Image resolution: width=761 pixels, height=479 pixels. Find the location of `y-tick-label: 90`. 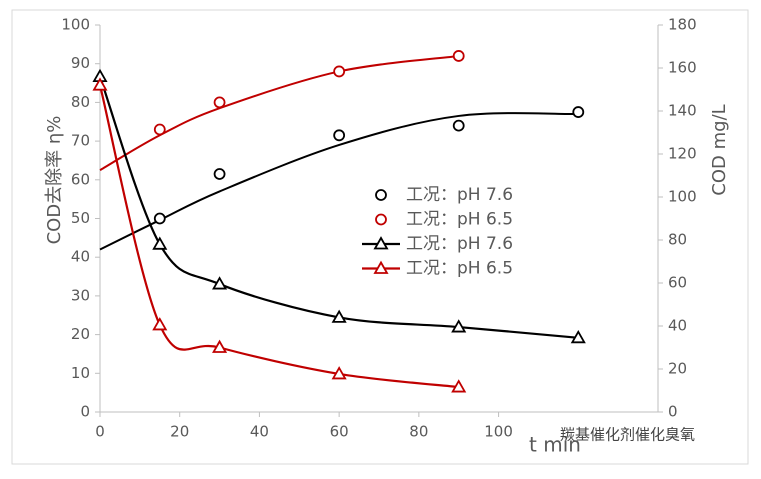

y-tick-label: 90 is located at coordinates (80, 63).